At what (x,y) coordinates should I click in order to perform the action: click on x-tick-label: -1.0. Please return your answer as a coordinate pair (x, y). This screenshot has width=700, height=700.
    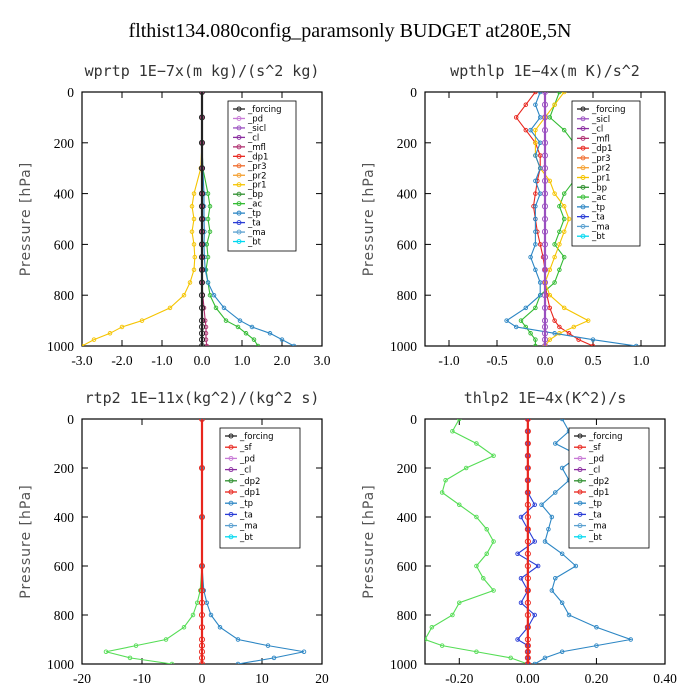
    Looking at the image, I should click on (162, 360).